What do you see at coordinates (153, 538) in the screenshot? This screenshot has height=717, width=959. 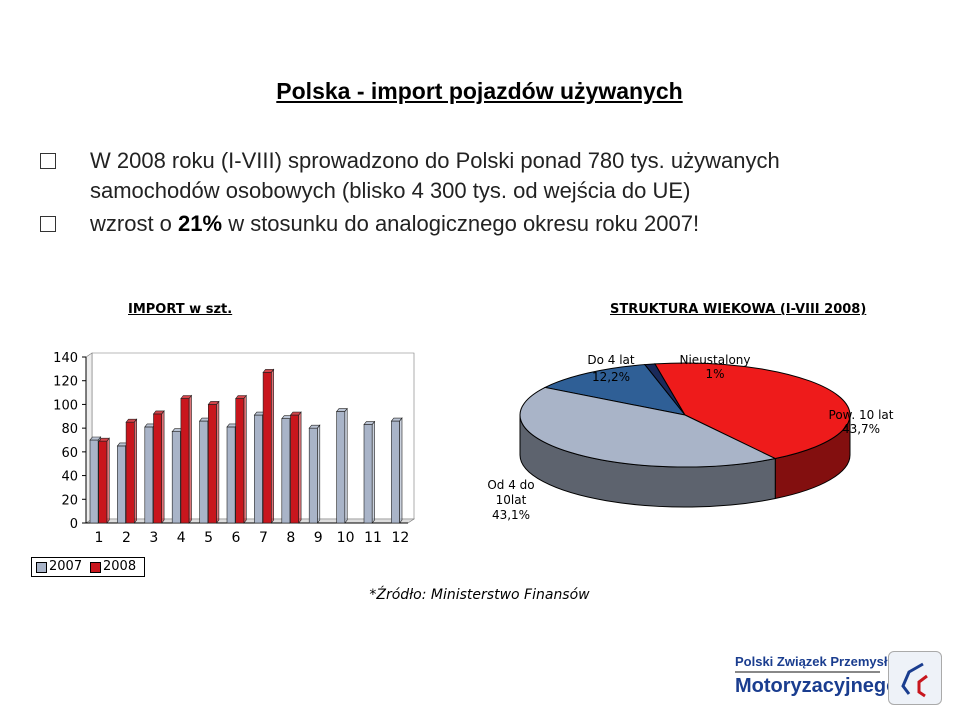 I see `x-tick-label: 3` at bounding box center [153, 538].